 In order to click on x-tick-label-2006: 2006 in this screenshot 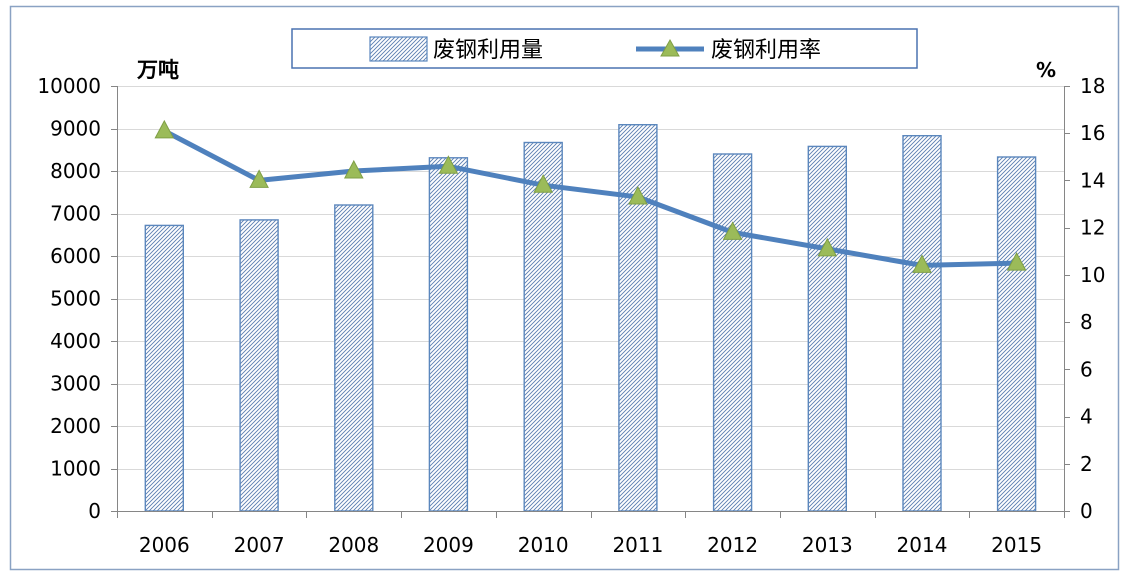, I will do `click(164, 545)`.